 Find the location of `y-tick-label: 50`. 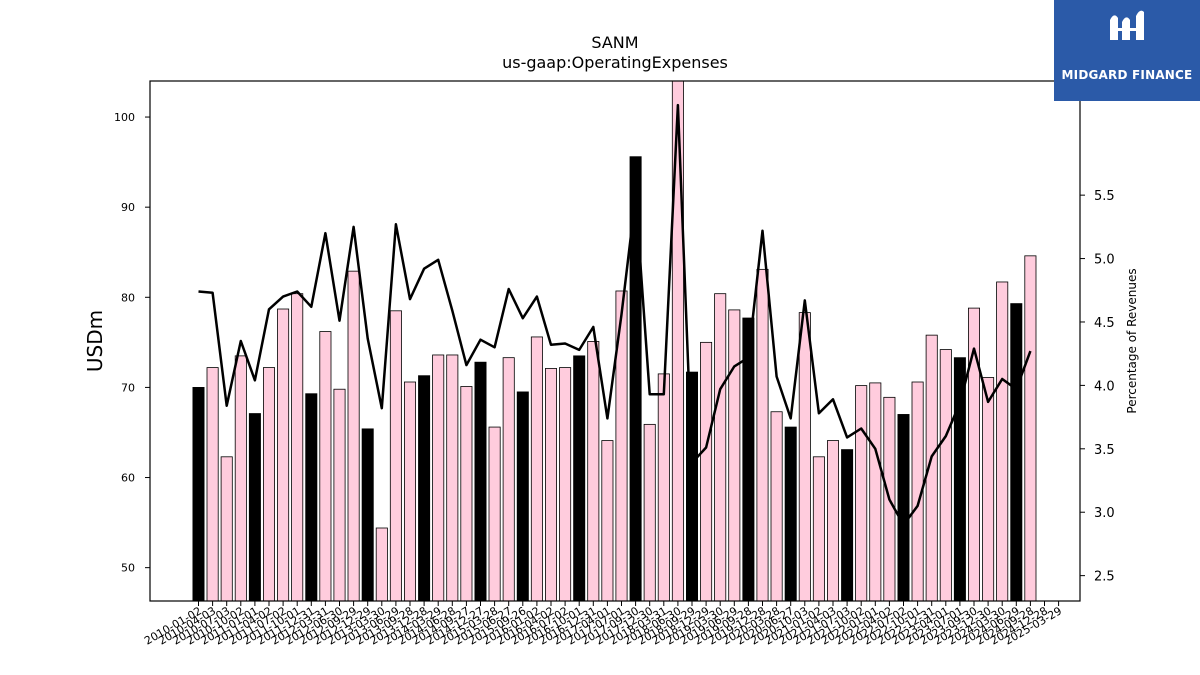

y-tick-label: 50 is located at coordinates (128, 568).